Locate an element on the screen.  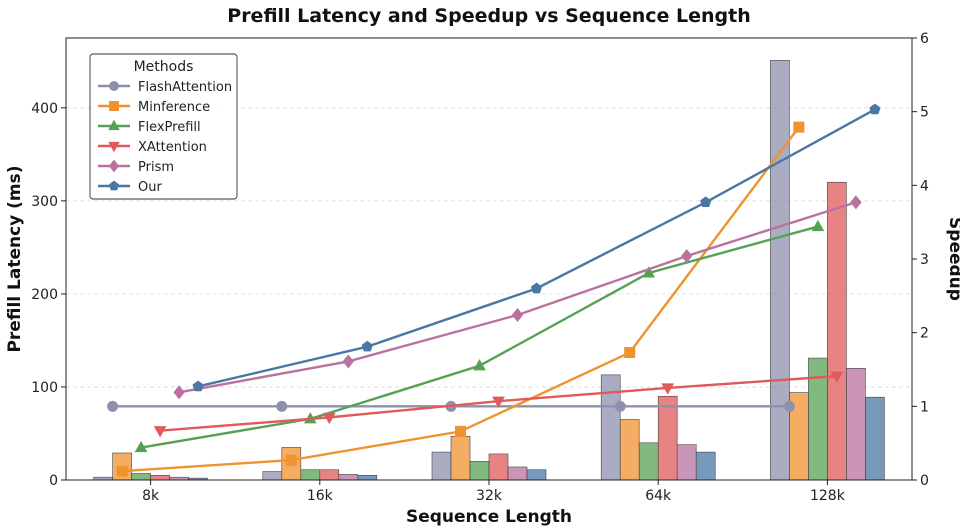
point-flexprefill-128k is located at coordinates (818, 225).